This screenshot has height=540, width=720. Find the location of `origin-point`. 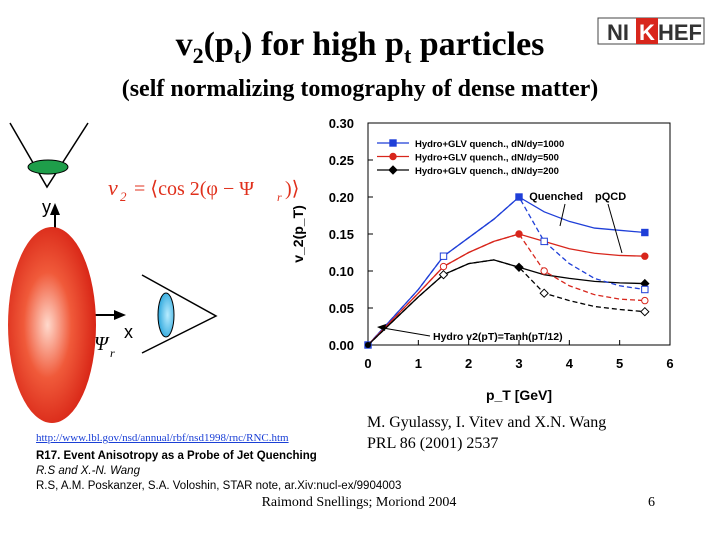

origin-point is located at coordinates (368, 345).